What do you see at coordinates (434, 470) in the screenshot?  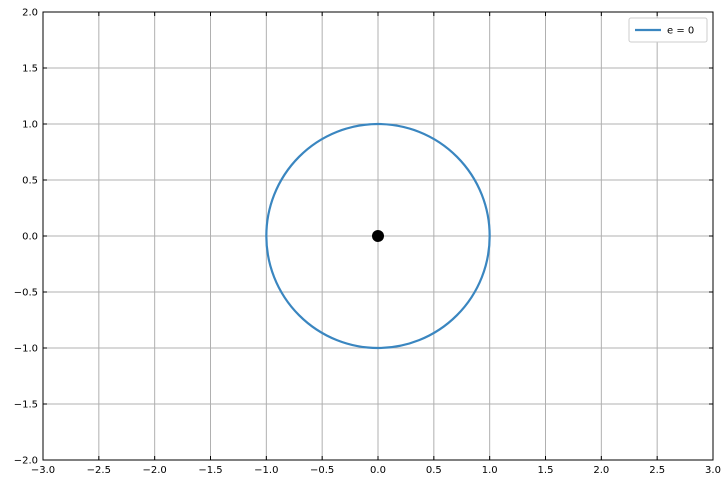 I see `x-tick-label: 0.5` at bounding box center [434, 470].